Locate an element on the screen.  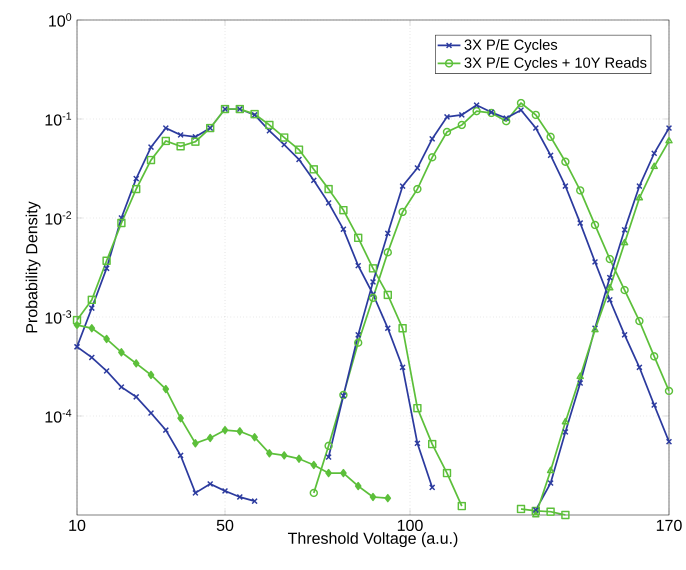
y-tick-label: 10$^{-2}$ is located at coordinates (59, 218).